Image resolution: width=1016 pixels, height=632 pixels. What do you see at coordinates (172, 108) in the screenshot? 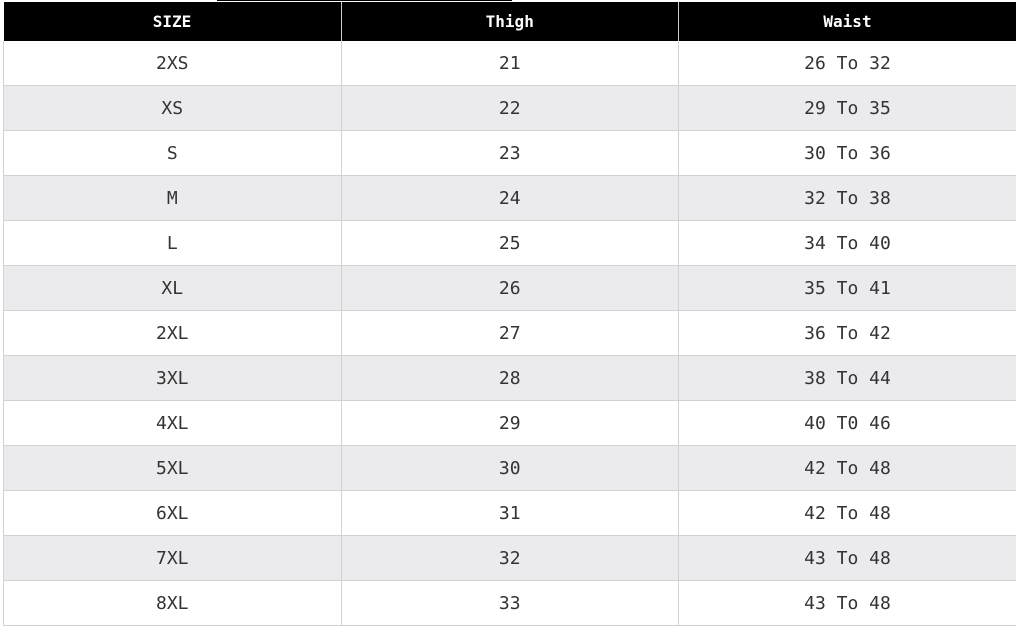
I see `size-cell: XS` at bounding box center [172, 108].